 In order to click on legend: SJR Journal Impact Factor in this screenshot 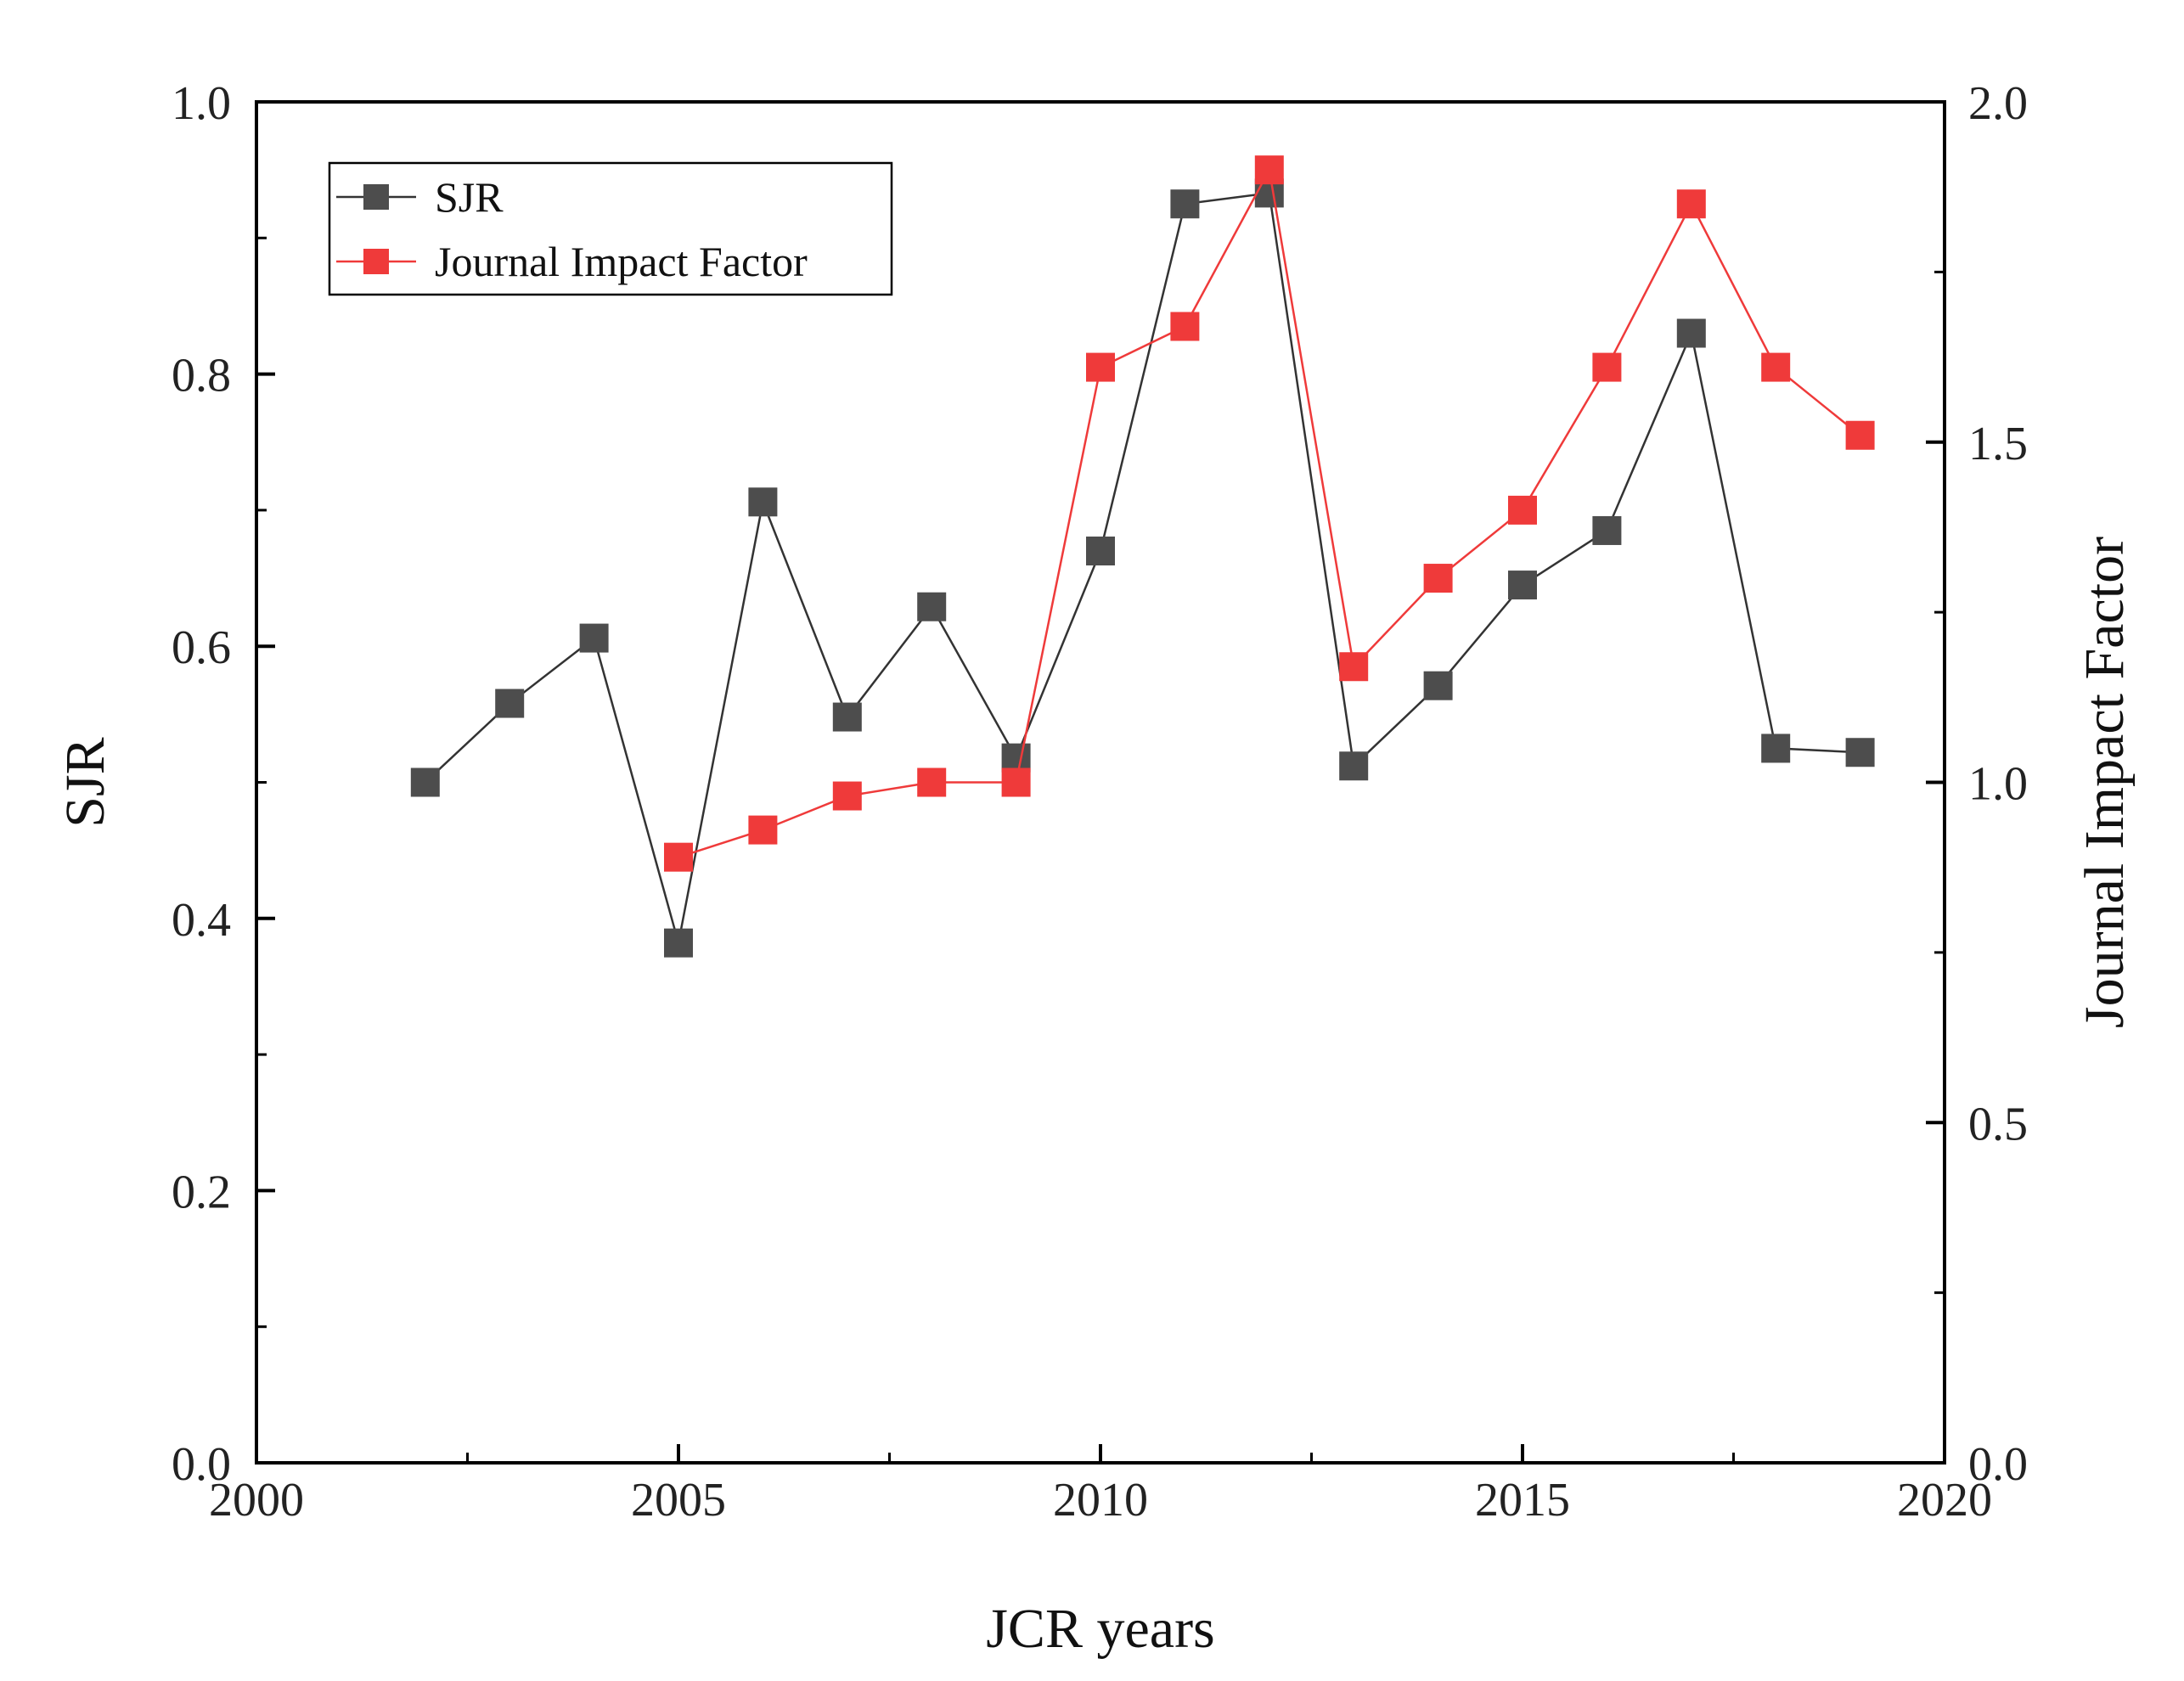, I will do `click(610, 229)`.